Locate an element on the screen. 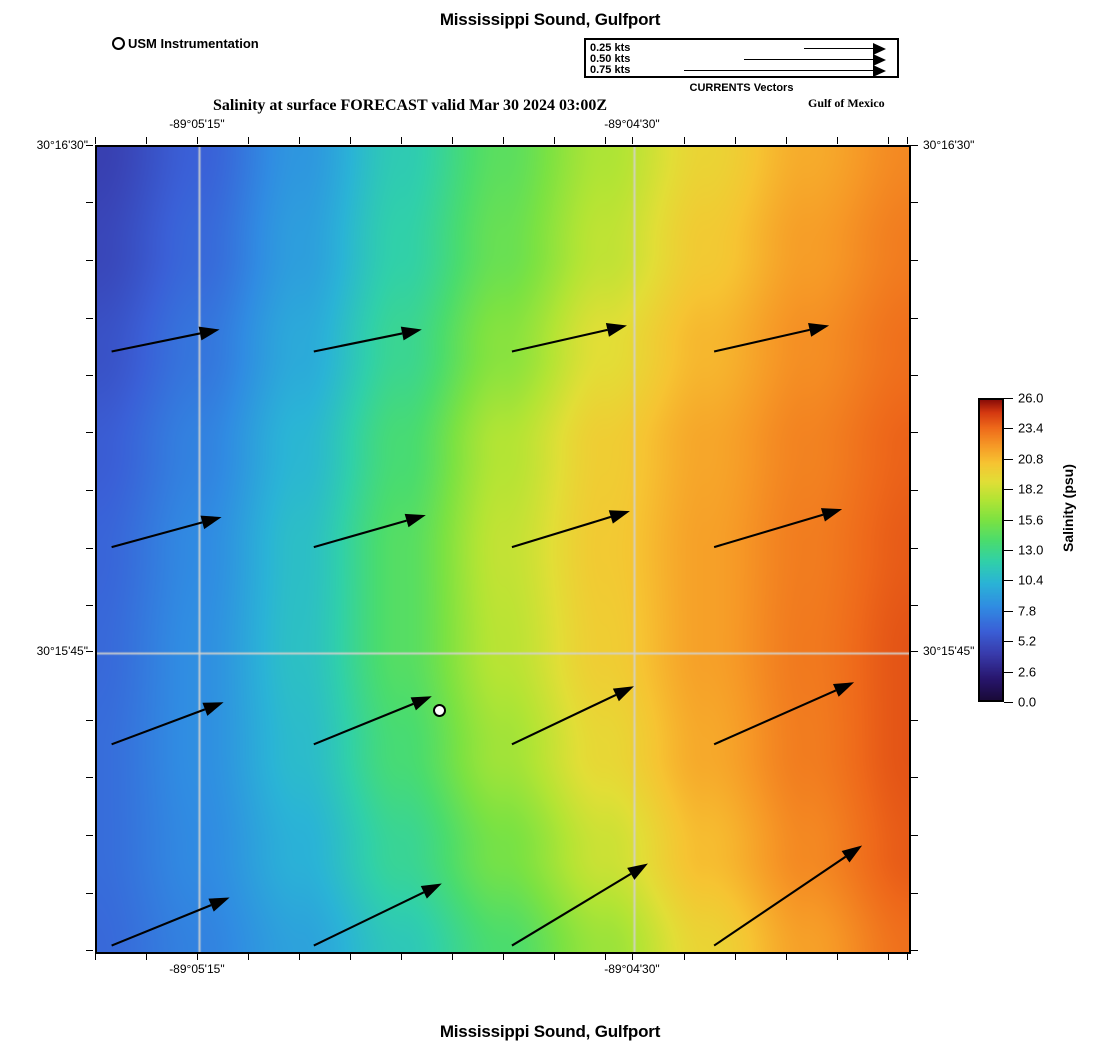 This screenshot has height=1050, width=1100. colorbar-gradient is located at coordinates (991, 550).